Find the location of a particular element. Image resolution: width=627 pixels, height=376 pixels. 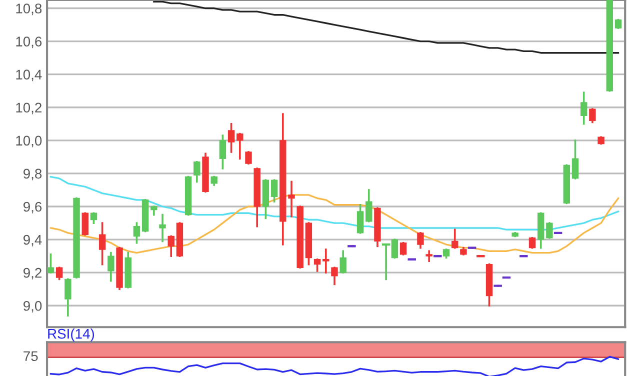

y-tick-label: 10,0 is located at coordinates (29, 142).